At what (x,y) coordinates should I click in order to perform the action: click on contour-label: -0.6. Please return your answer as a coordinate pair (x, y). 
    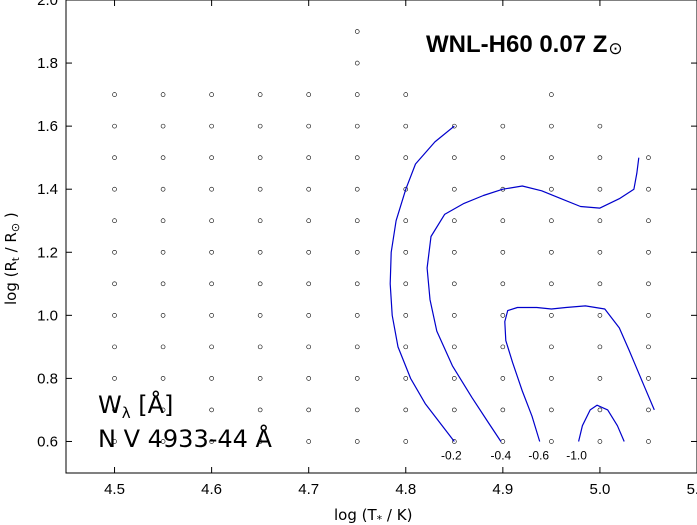
    Looking at the image, I should click on (538, 456).